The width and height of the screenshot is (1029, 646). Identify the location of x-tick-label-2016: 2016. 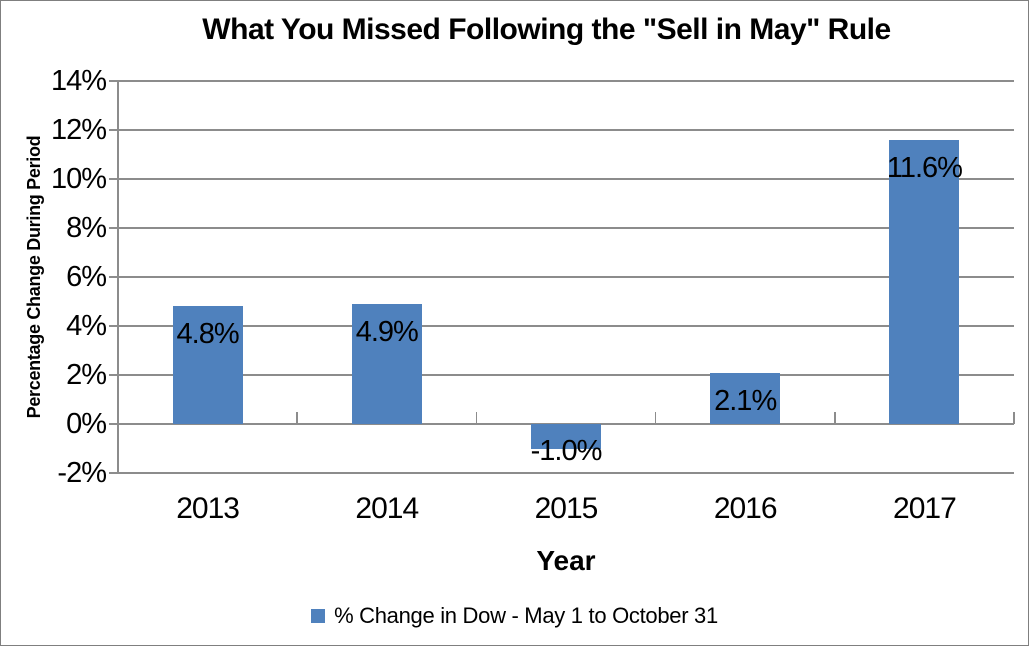
(745, 508).